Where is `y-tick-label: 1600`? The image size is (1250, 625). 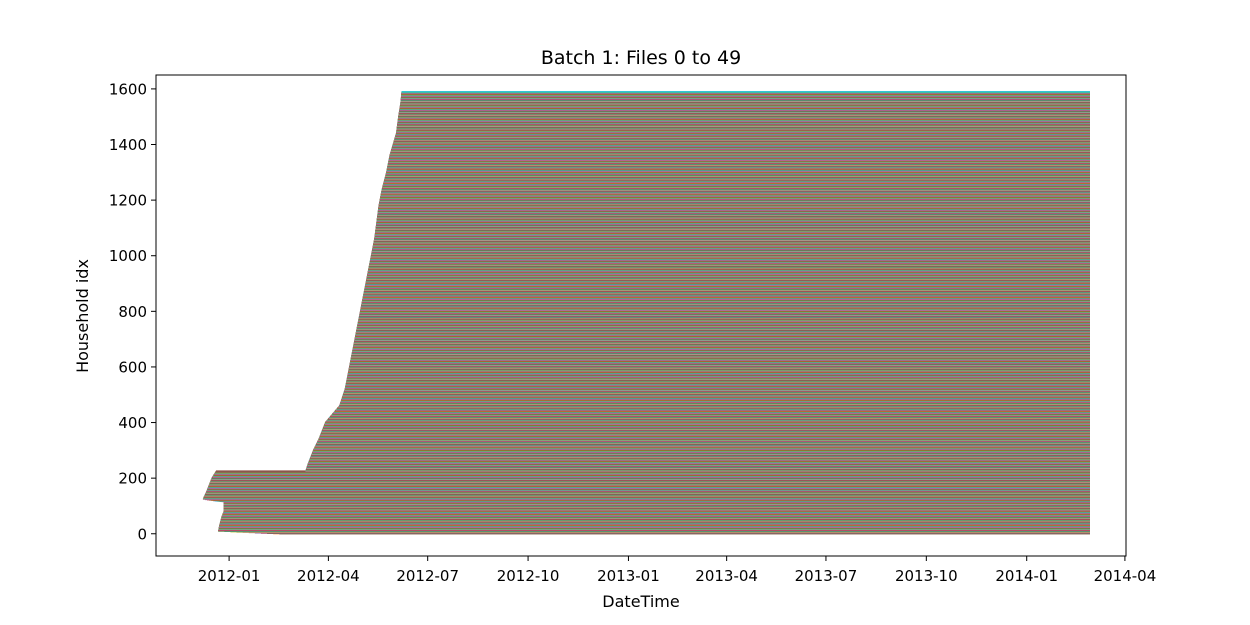
y-tick-label: 1600 is located at coordinates (128, 89).